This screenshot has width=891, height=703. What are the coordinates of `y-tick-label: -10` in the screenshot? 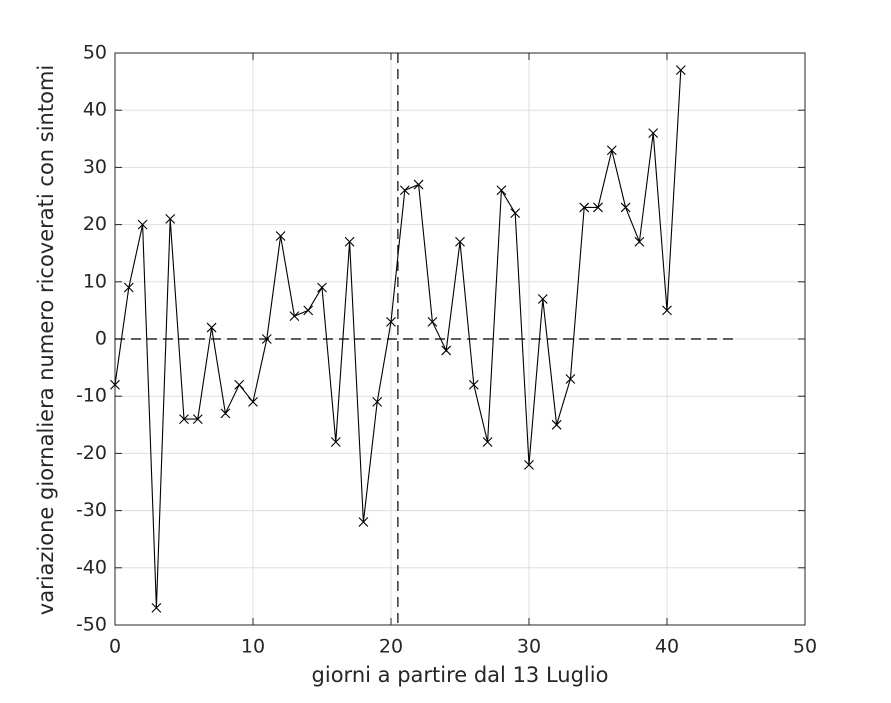 It's located at (91, 396).